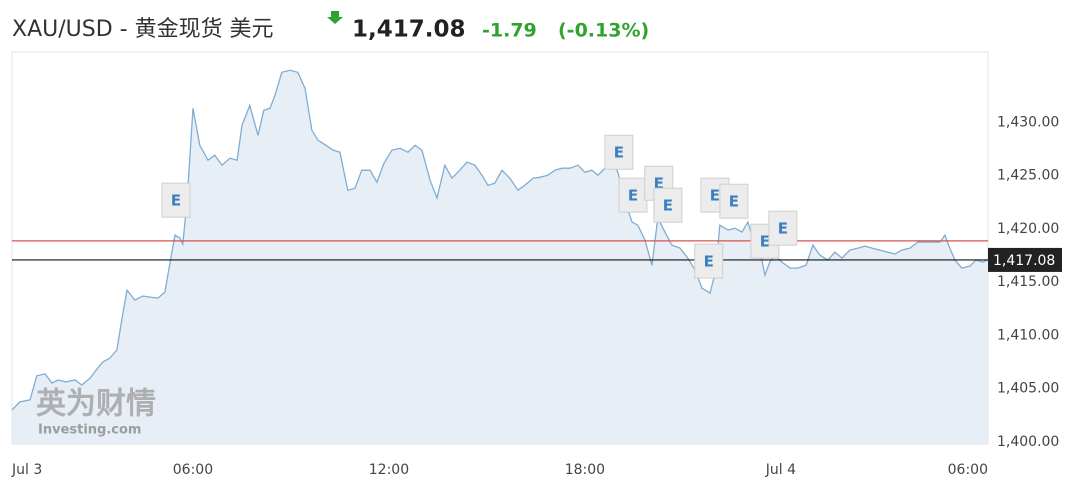 The height and width of the screenshot is (496, 1080). Describe the element at coordinates (1028, 122) in the screenshot. I see `y-tick-label: 1,430.00` at that location.